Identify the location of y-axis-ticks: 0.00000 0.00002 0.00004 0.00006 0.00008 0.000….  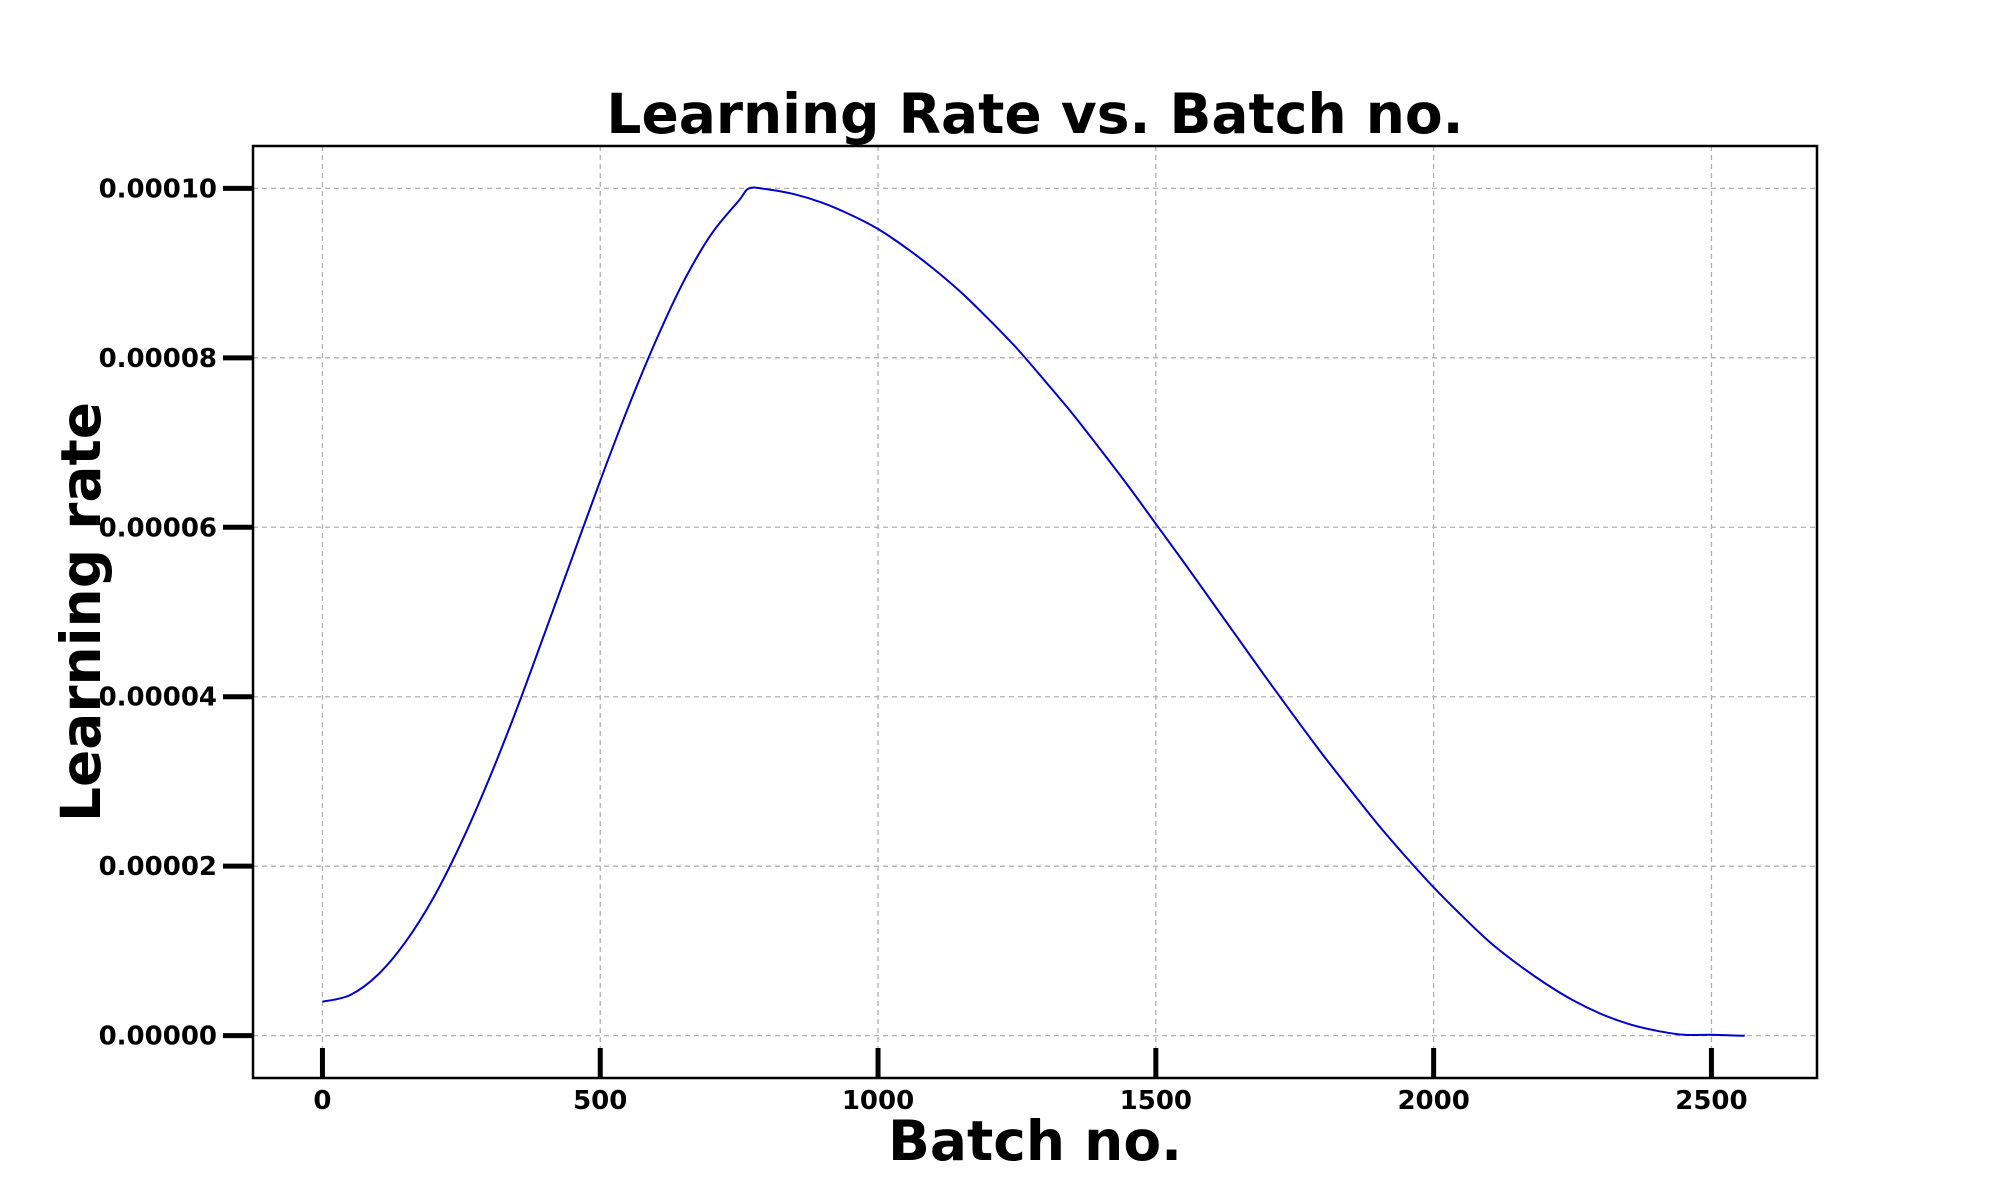
(176, 613).